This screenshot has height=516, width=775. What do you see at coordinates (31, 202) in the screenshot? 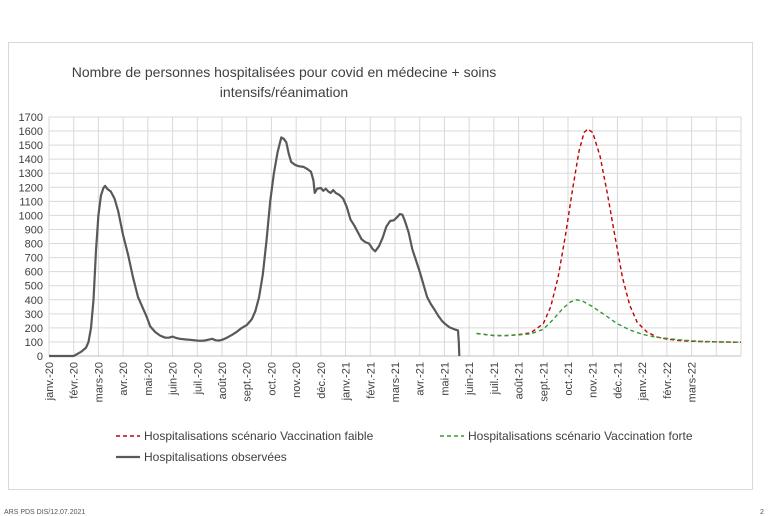
I see `y-tick-label: 1100` at bounding box center [31, 202].